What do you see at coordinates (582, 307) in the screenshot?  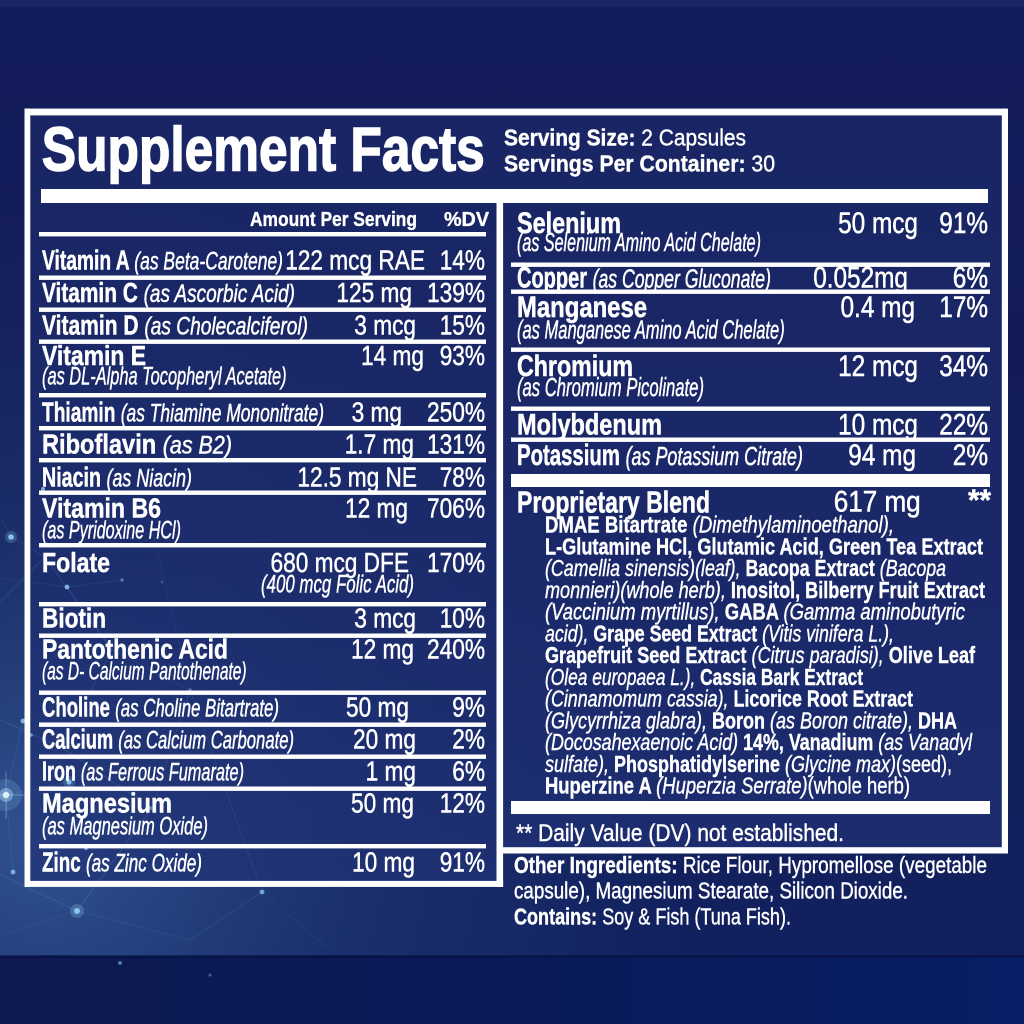 I see `svg-text: Manganese` at bounding box center [582, 307].